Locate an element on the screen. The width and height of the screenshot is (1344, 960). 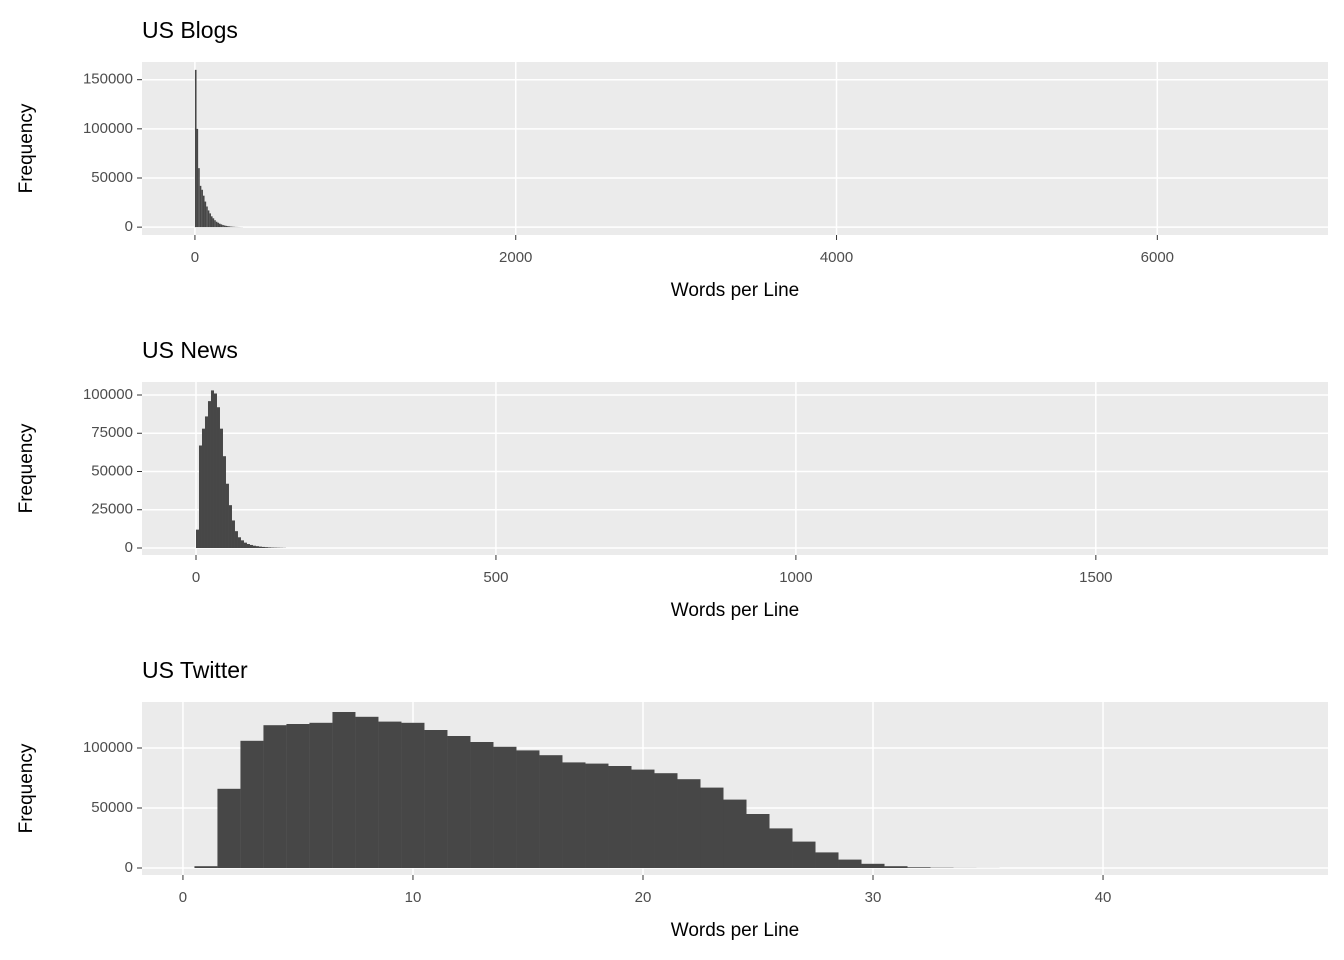
chart-title: US Twitter is located at coordinates (195, 670).